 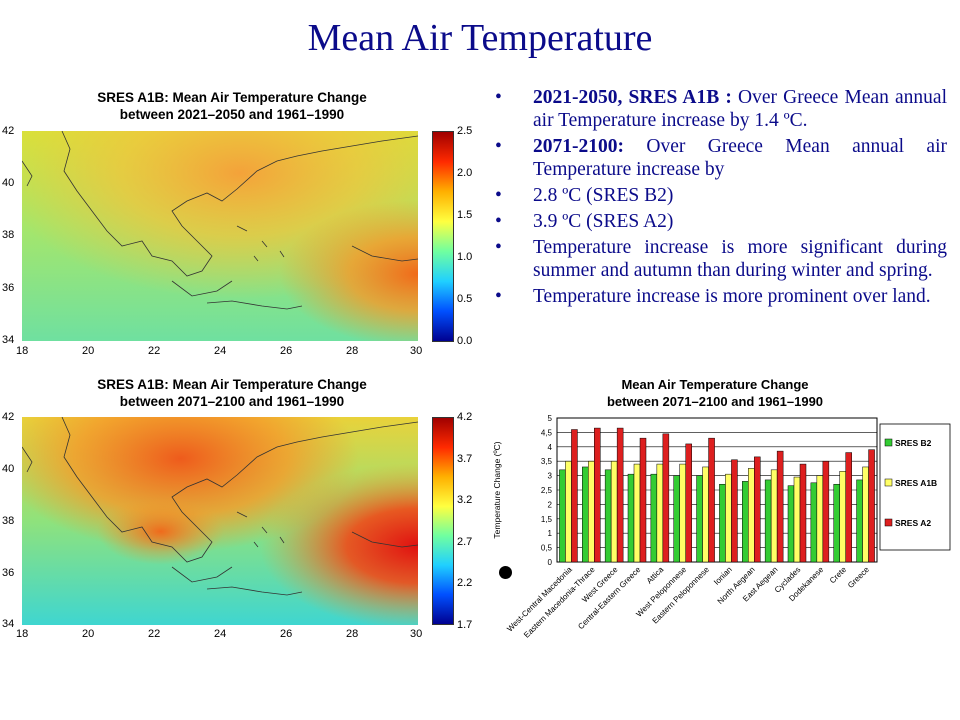 I want to click on map1-title-line1: SRES A1B: Mean Air Temperature Change, so click(x=232, y=97).